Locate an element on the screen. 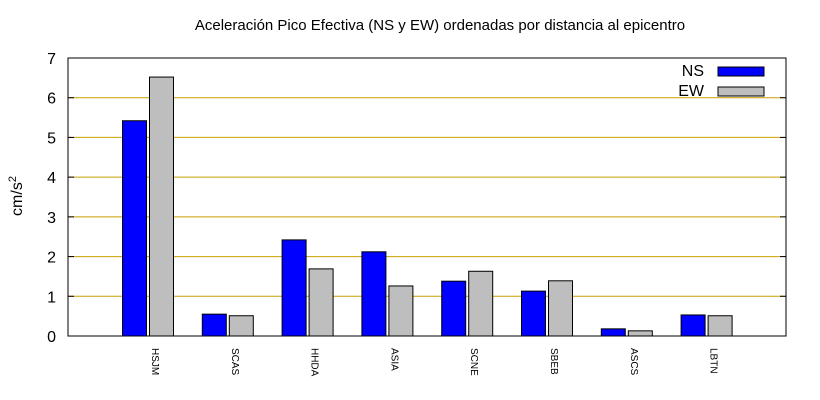 This screenshot has height=400, width=820. legend: NS EW is located at coordinates (721, 81).